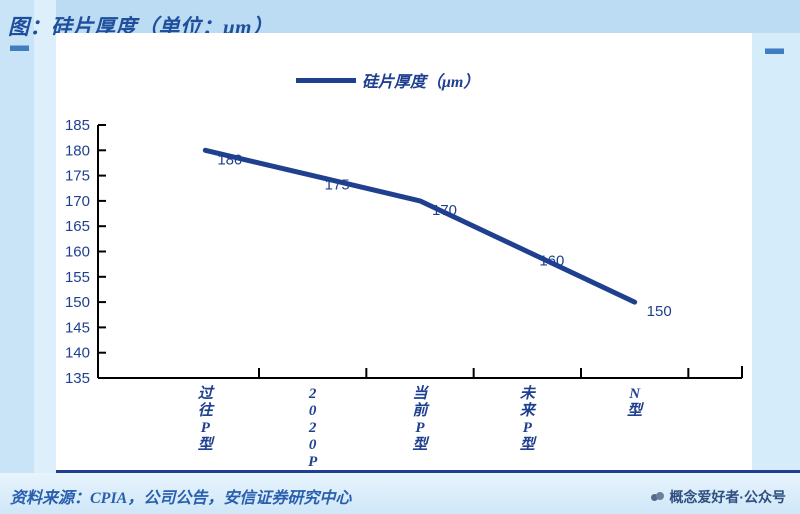  I want to click on data-label: 170, so click(444, 210).